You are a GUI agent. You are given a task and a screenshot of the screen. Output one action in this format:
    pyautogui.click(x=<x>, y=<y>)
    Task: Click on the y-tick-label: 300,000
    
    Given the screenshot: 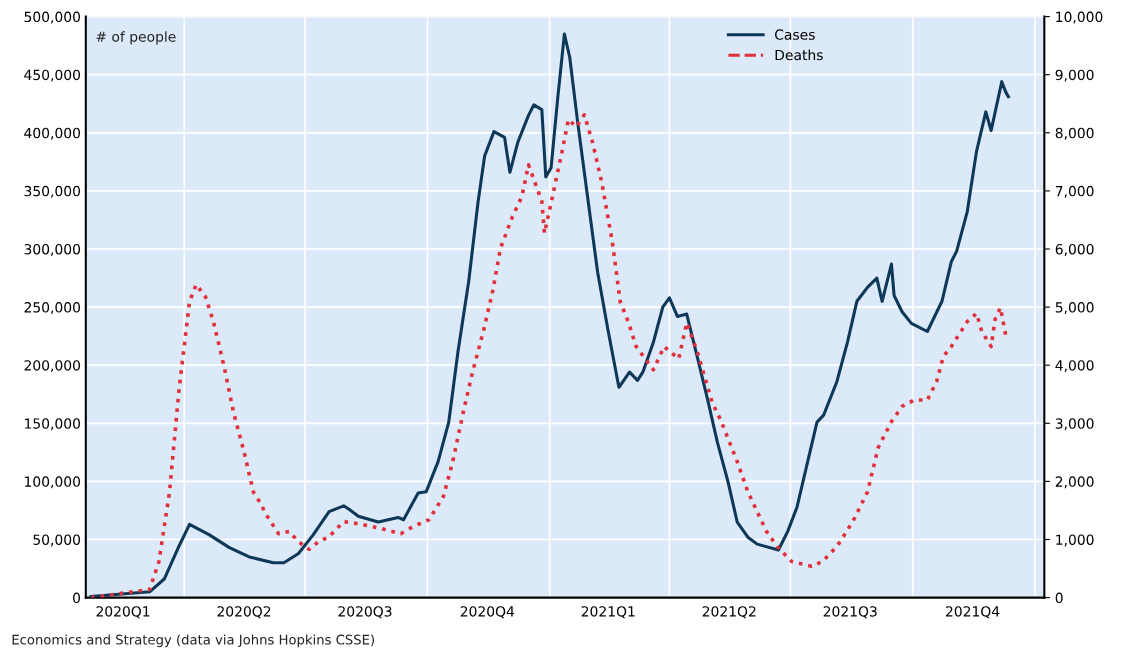 What is the action you would take?
    pyautogui.click(x=52, y=249)
    